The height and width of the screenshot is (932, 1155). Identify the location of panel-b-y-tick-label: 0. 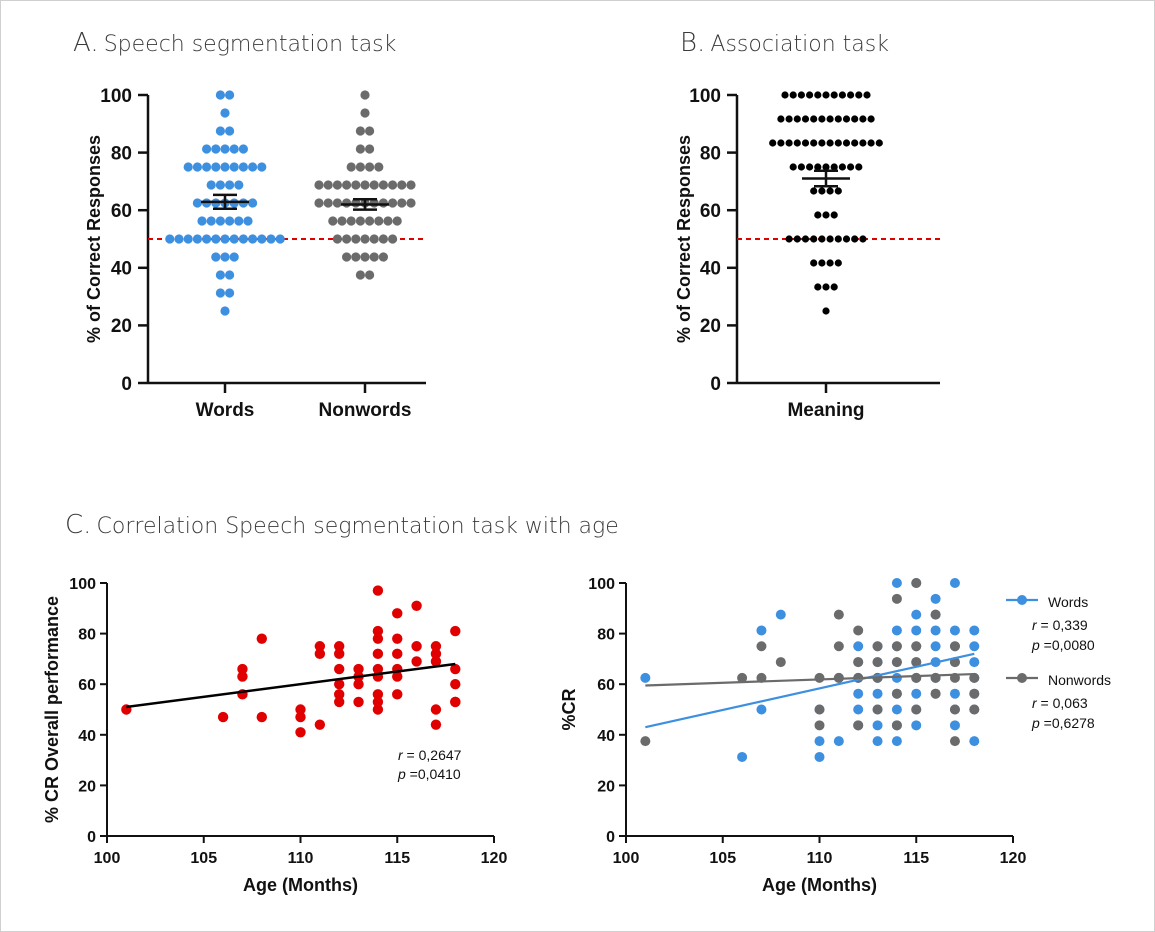
(715, 384).